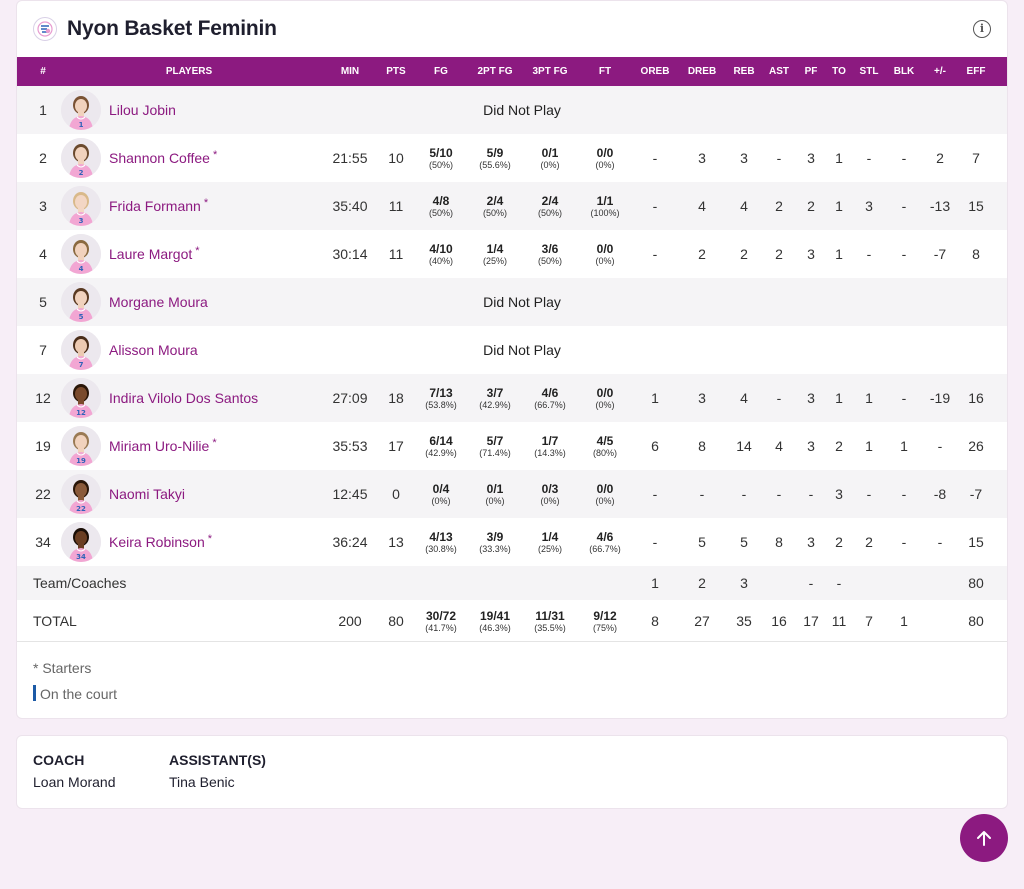  Describe the element at coordinates (984, 838) in the screenshot. I see `scroll-to-top-button` at that location.